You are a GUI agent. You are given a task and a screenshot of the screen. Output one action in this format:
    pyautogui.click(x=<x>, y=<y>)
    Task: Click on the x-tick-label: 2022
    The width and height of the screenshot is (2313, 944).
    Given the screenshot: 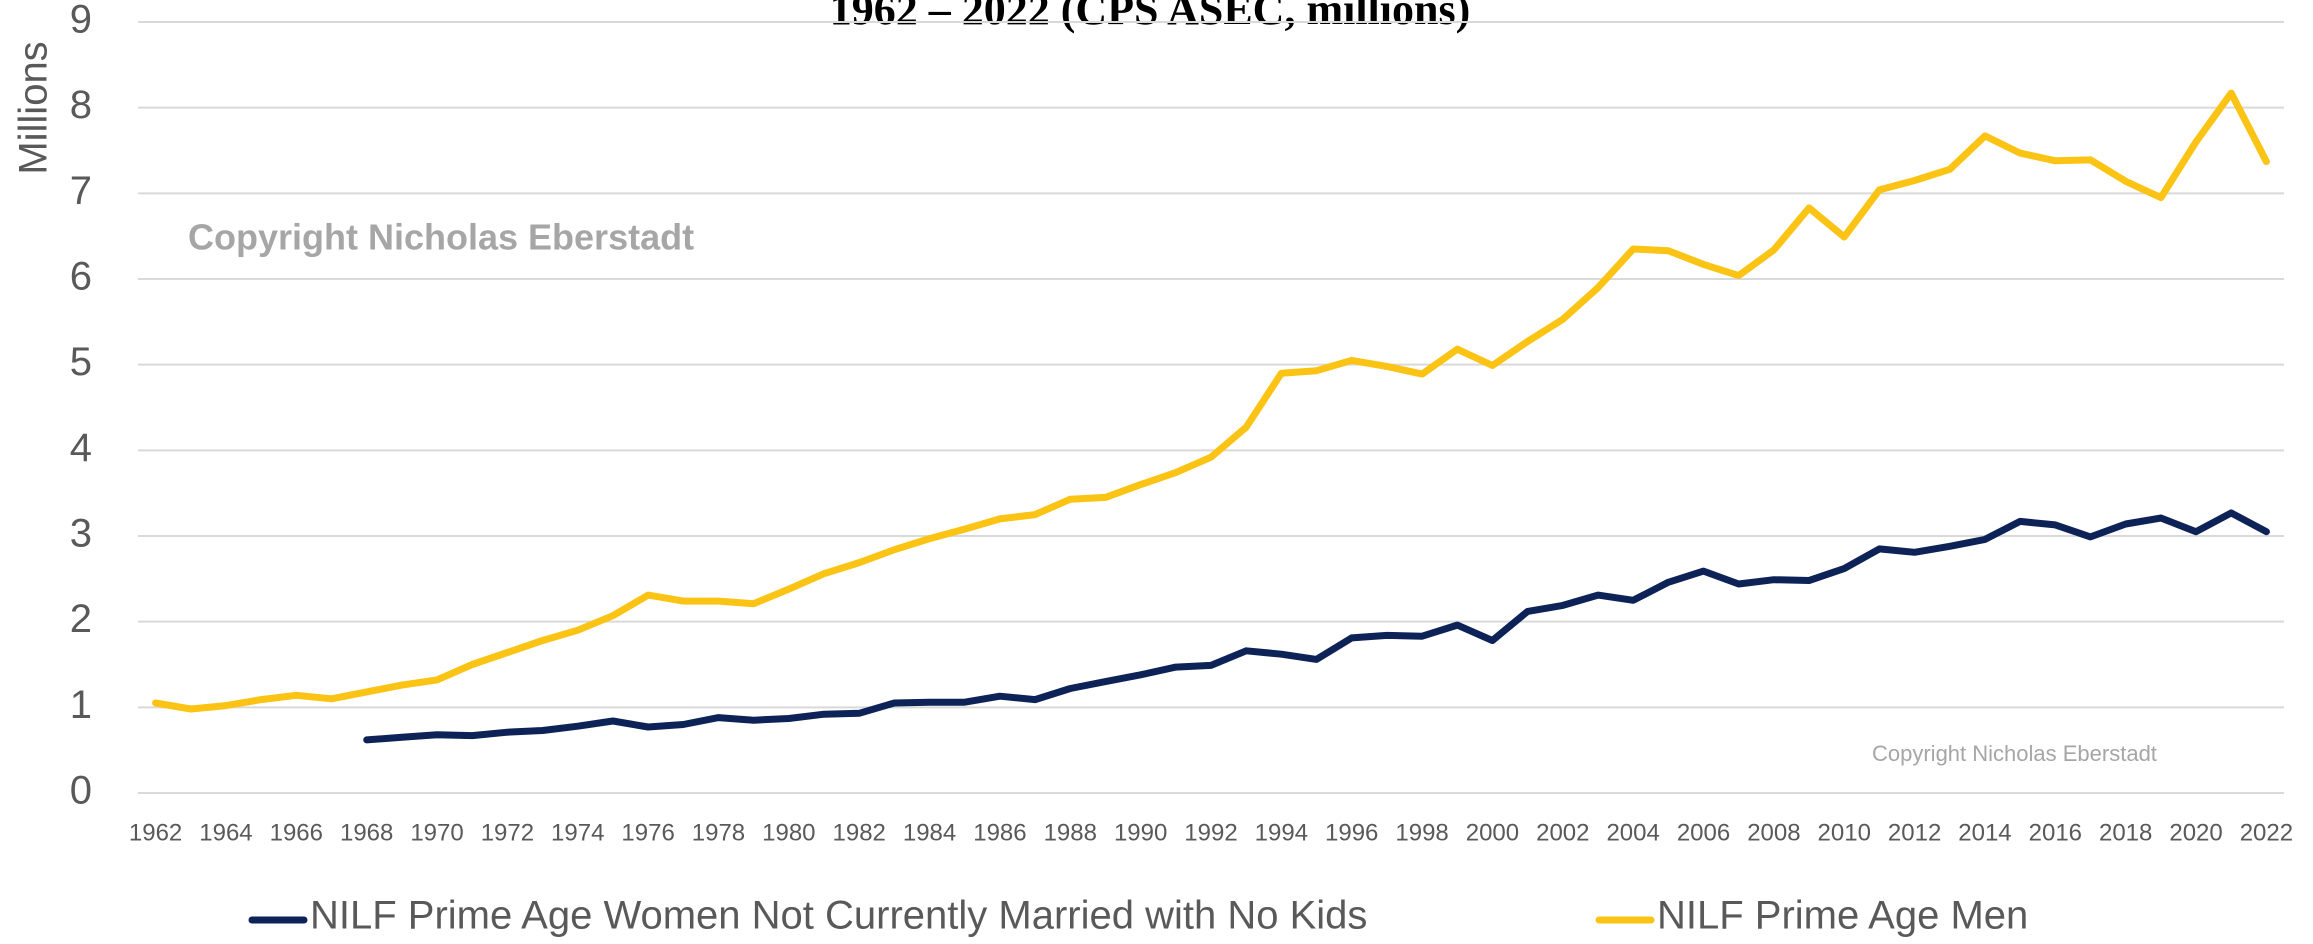 What is the action you would take?
    pyautogui.click(x=2266, y=832)
    